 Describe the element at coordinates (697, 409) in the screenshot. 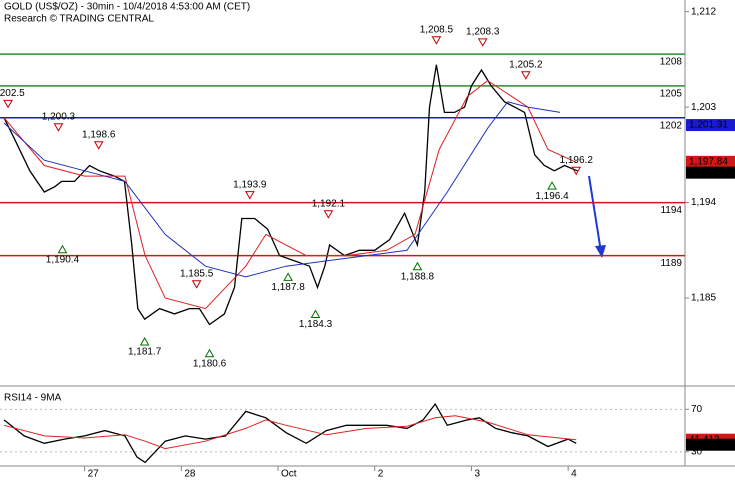

I see `y-tick-label: 70` at that location.